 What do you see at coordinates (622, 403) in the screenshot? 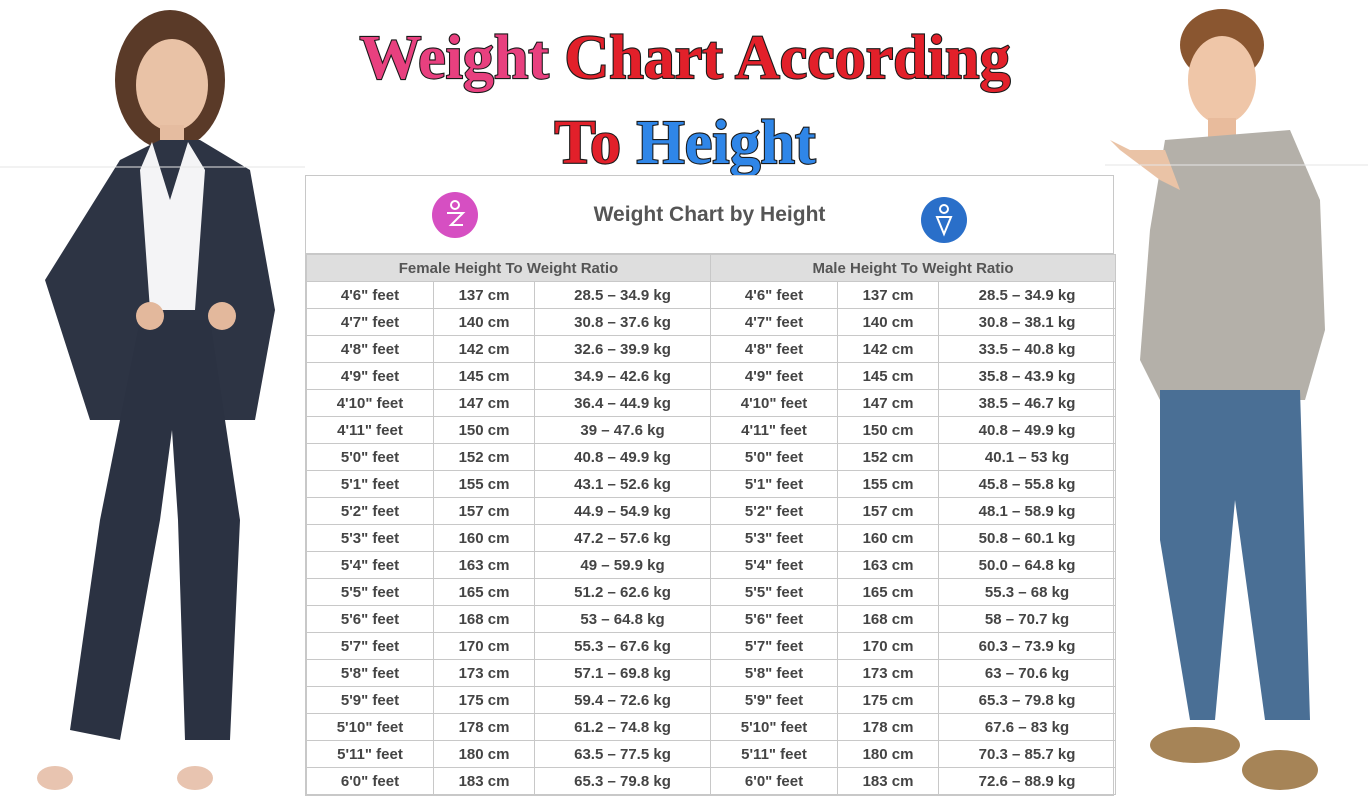
I see `female-weight: 36.4 – 44.9 kg` at bounding box center [622, 403].